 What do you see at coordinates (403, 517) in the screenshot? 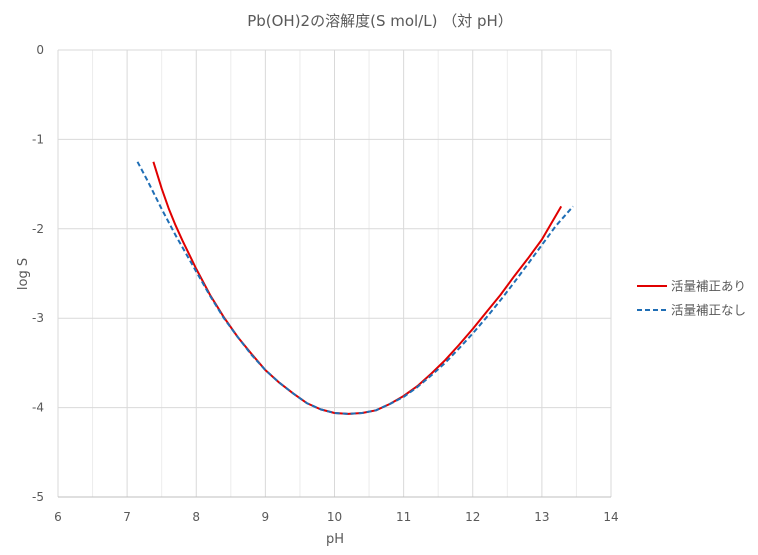
I see `x-tick-label: 11` at bounding box center [403, 517].